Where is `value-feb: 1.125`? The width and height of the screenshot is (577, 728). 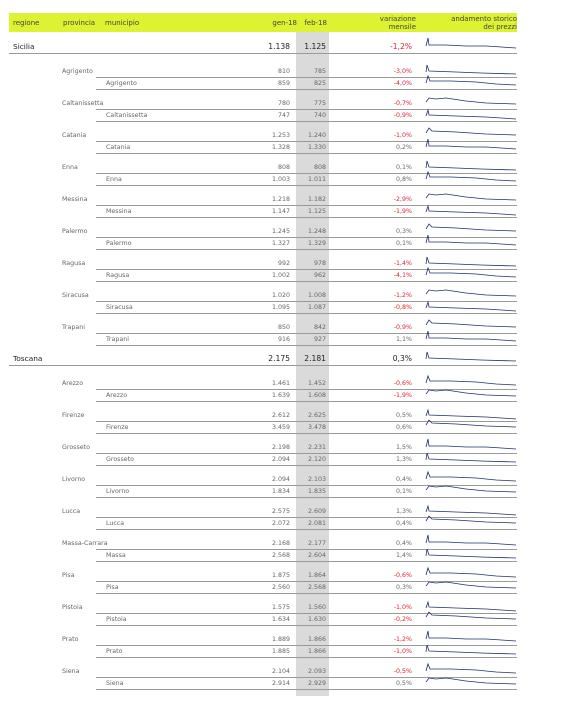 value-feb: 1.125 is located at coordinates (316, 211).